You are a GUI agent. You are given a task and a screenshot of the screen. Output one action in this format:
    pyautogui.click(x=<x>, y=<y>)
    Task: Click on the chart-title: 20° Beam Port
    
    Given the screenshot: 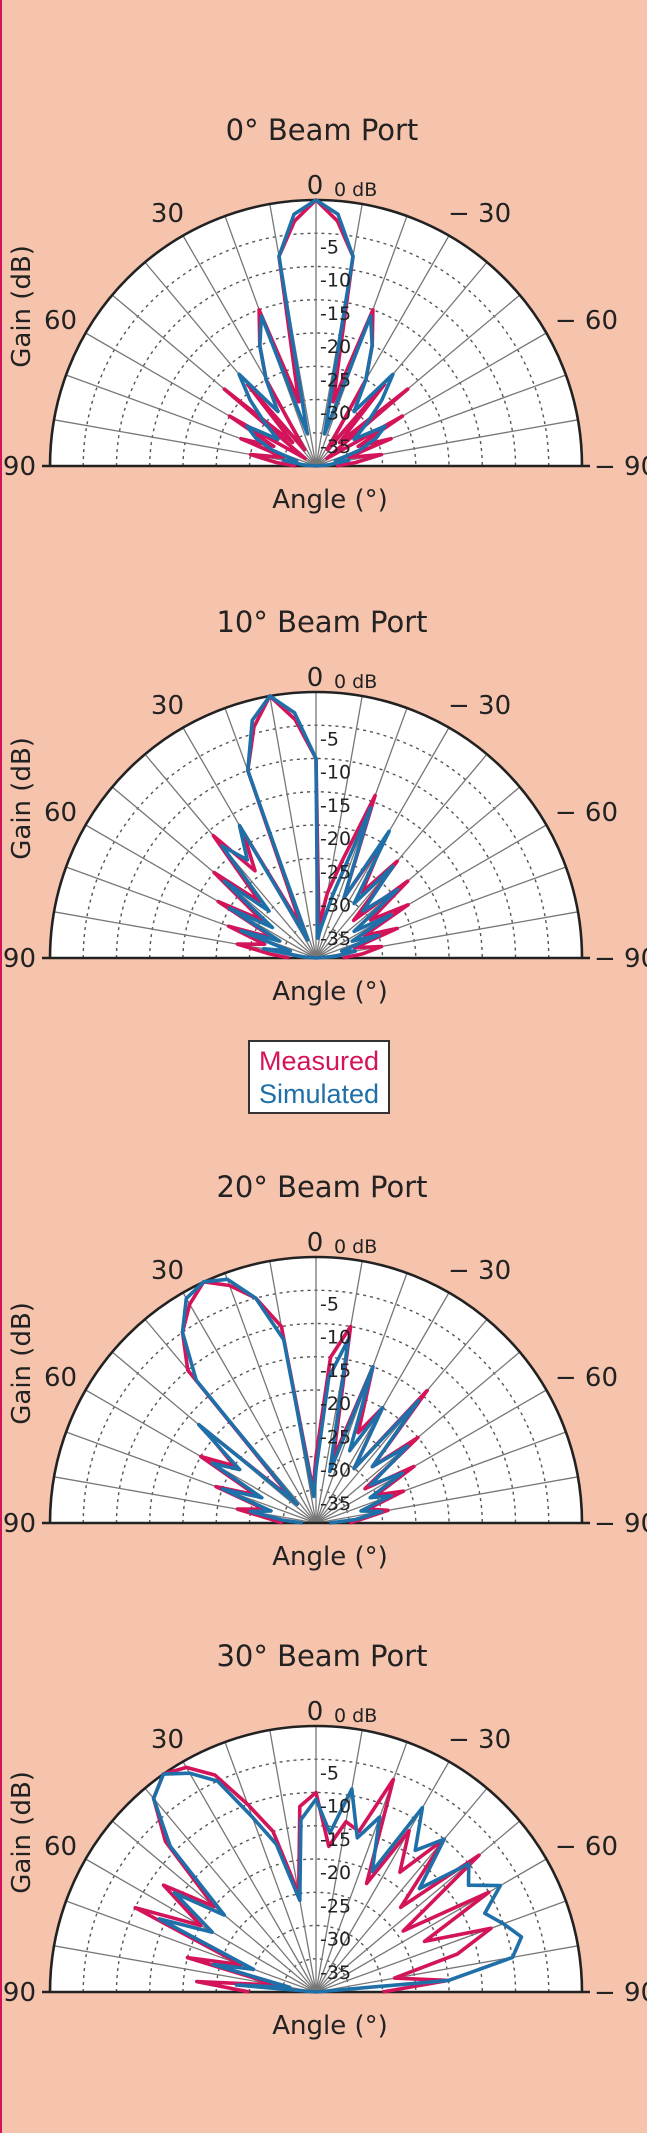 What is the action you would take?
    pyautogui.click(x=321, y=1187)
    